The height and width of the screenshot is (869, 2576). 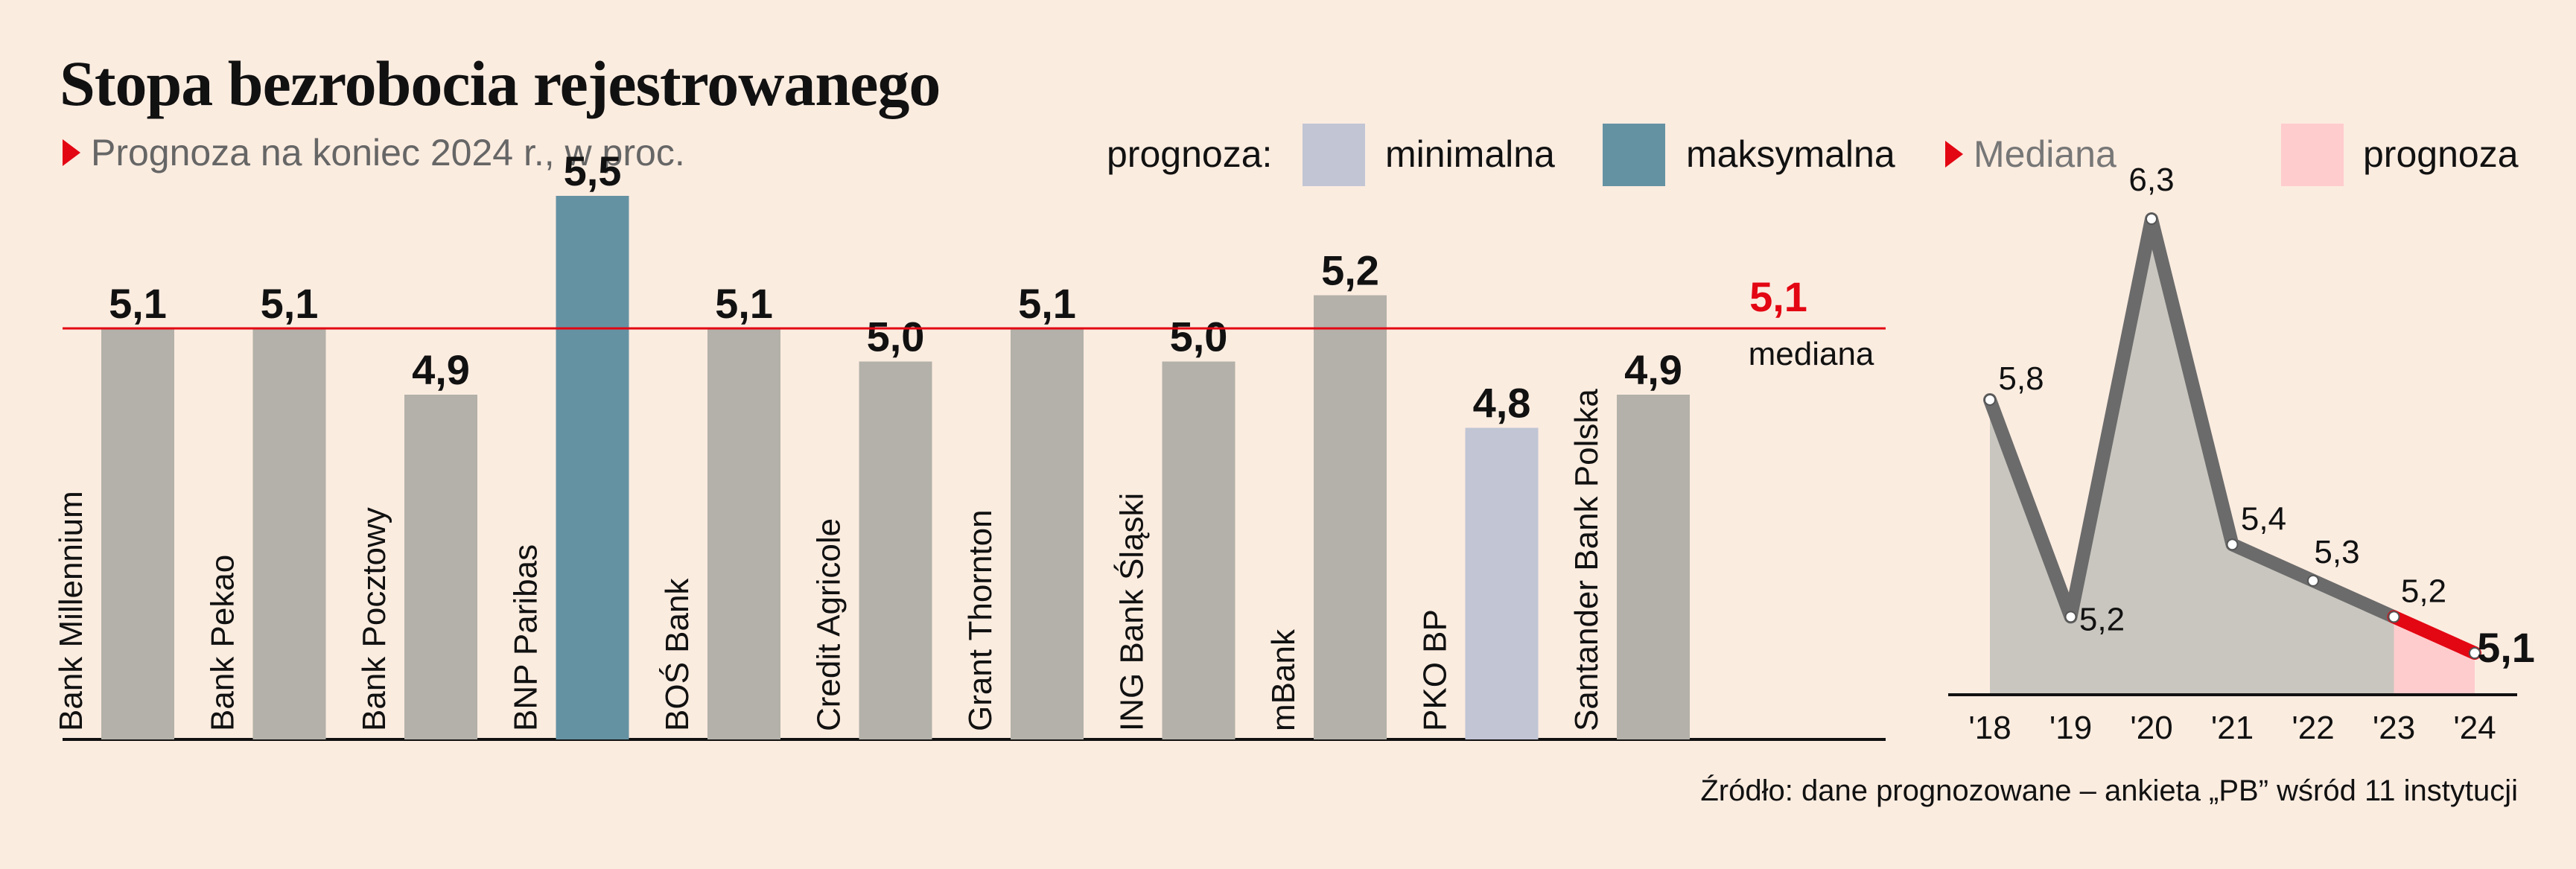 What do you see at coordinates (2434, 635) in the screenshot?
I see `series-line-forecast` at bounding box center [2434, 635].